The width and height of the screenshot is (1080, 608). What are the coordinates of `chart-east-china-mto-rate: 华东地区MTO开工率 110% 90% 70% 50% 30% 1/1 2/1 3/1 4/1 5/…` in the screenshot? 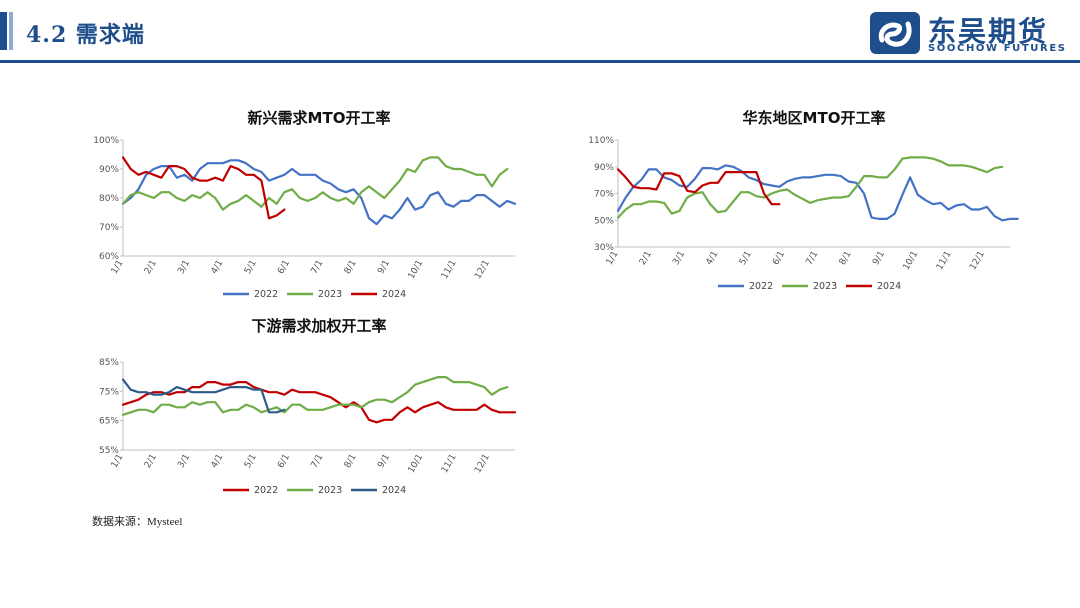 It's located at (800, 202).